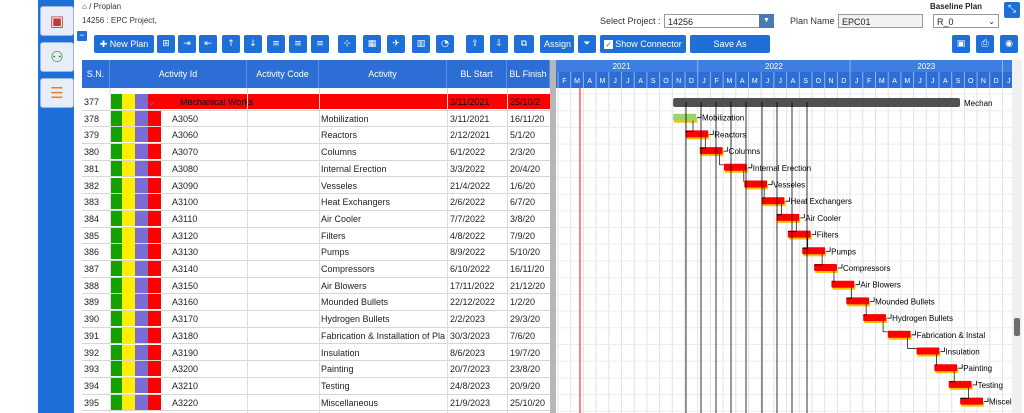 The image size is (1024, 413). What do you see at coordinates (298, 44) in the screenshot?
I see `align-center-icon: ≡` at bounding box center [298, 44].